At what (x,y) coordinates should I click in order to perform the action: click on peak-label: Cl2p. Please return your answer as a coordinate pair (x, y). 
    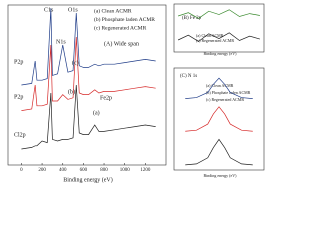
    Looking at the image, I should click on (20, 135).